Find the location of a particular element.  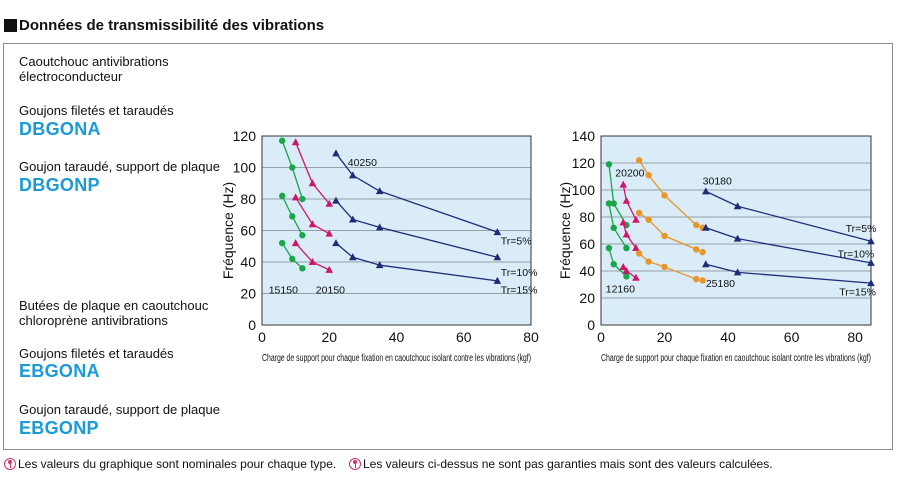

model-code: EBGONP is located at coordinates (59, 428).